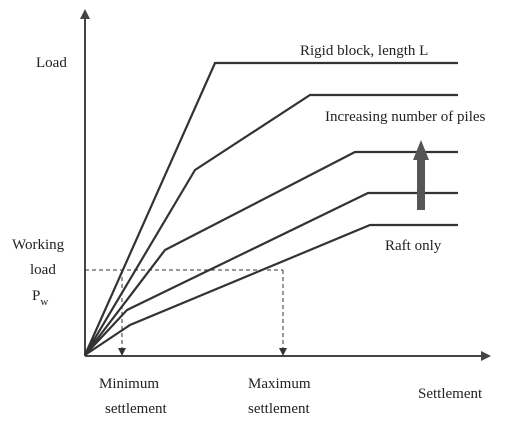 This screenshot has width=514, height=421. I want to click on increasing-arrow, so click(421, 175).